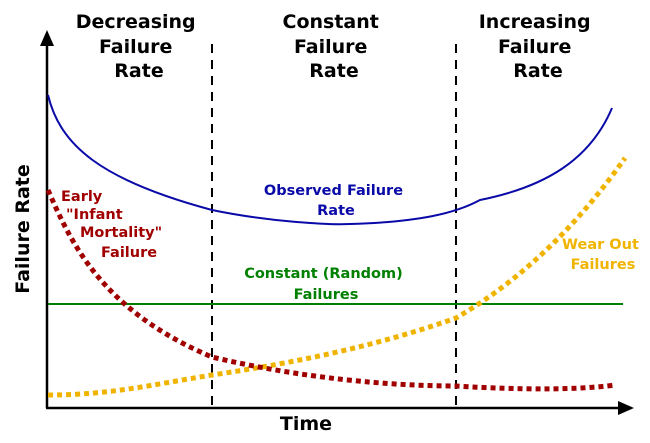  Describe the element at coordinates (94, 215) in the screenshot. I see `infant-label-line-2: "Infant` at that location.